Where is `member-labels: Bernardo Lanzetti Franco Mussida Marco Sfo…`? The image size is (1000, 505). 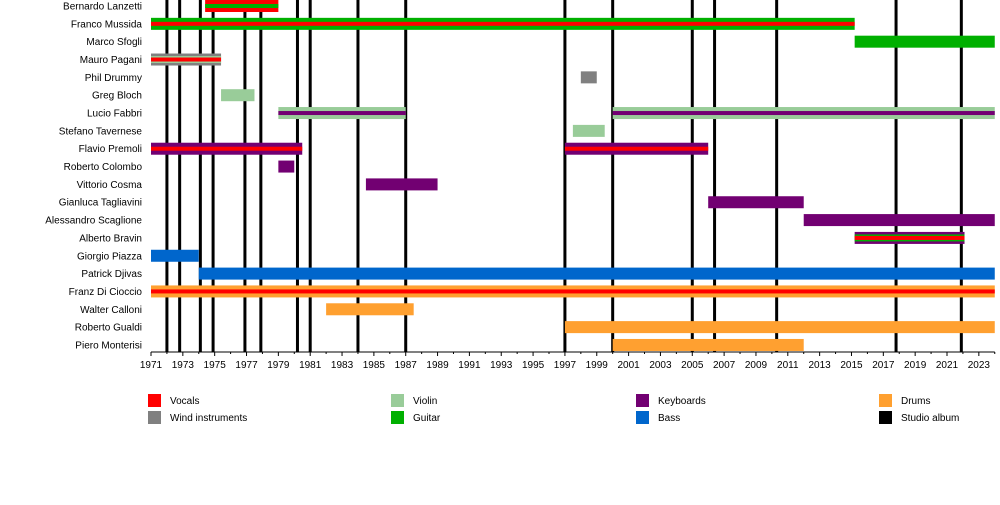
member-labels: Bernardo Lanzetti Franco Mussida Marco Sfo… is located at coordinates (93, 177).